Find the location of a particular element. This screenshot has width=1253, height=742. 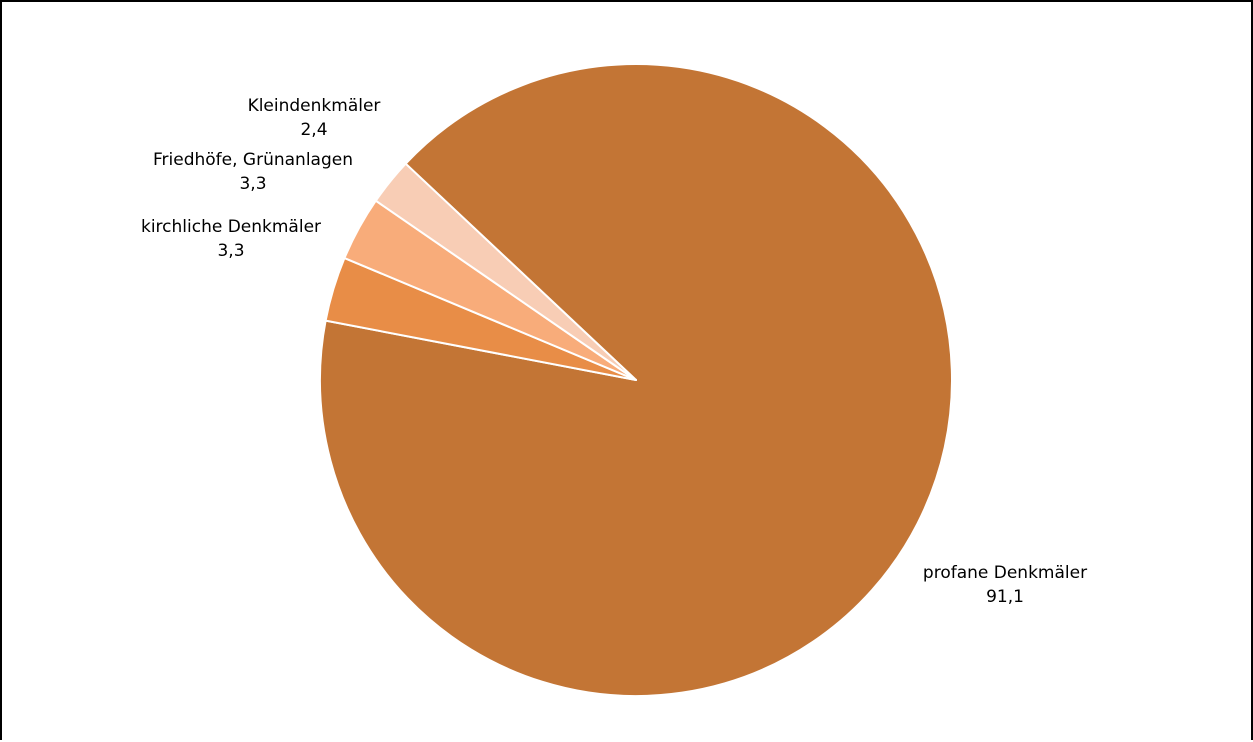

slice-value-label: 91,1 is located at coordinates (1005, 597).